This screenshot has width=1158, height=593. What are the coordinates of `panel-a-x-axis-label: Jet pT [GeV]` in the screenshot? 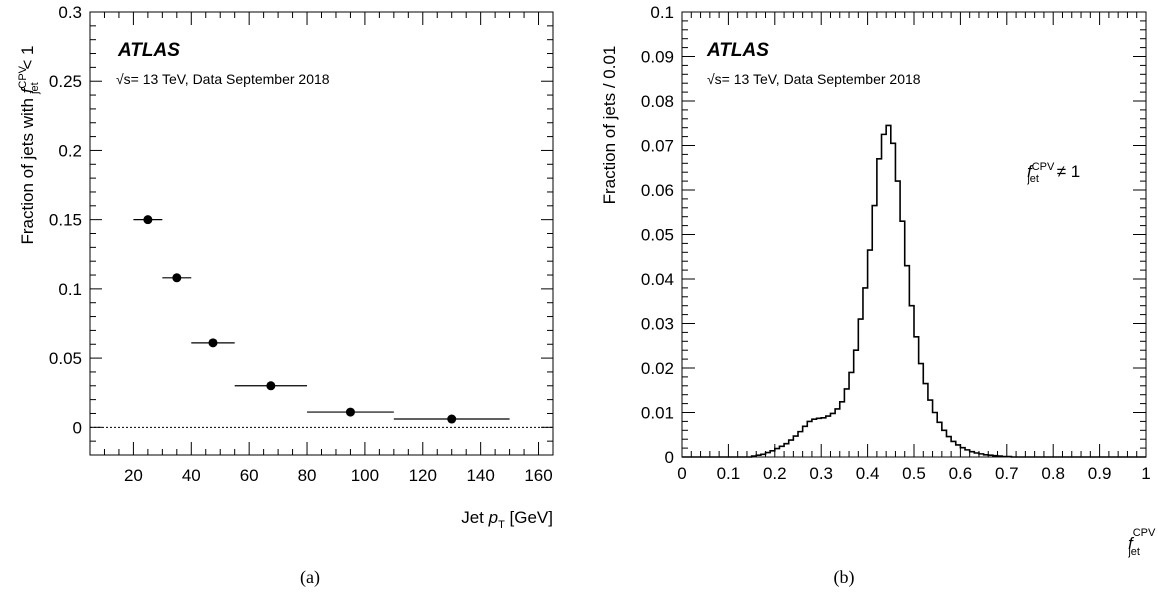 It's located at (507, 519).